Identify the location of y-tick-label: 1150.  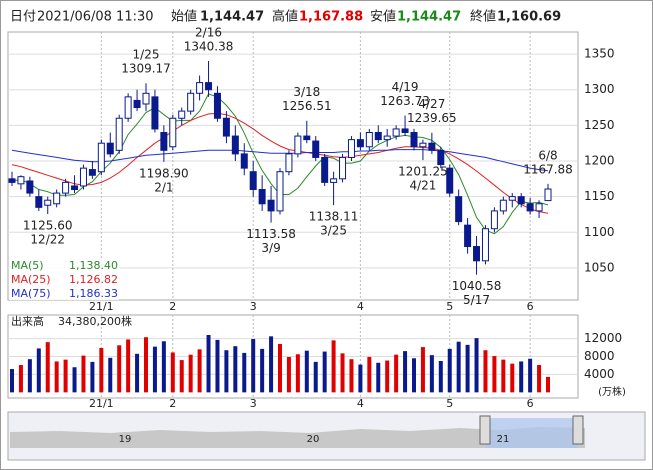
(599, 196).